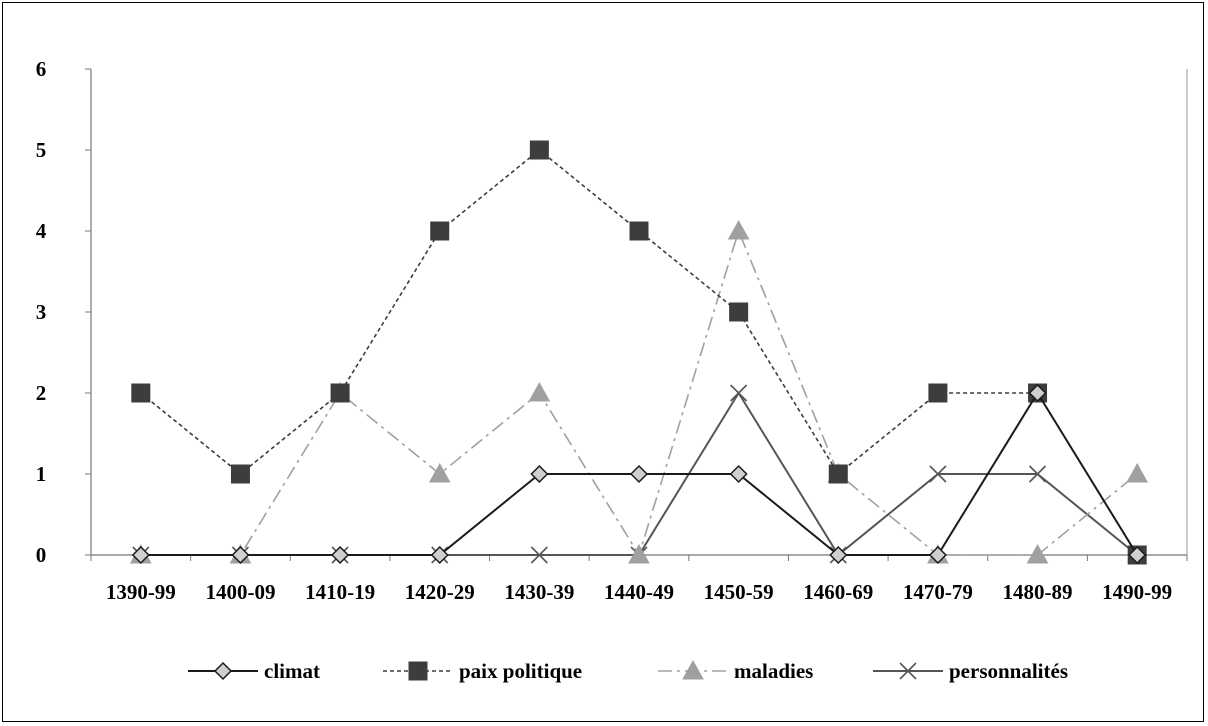 The height and width of the screenshot is (726, 1208). I want to click on x-tick-label: 1420-29, so click(440, 592).